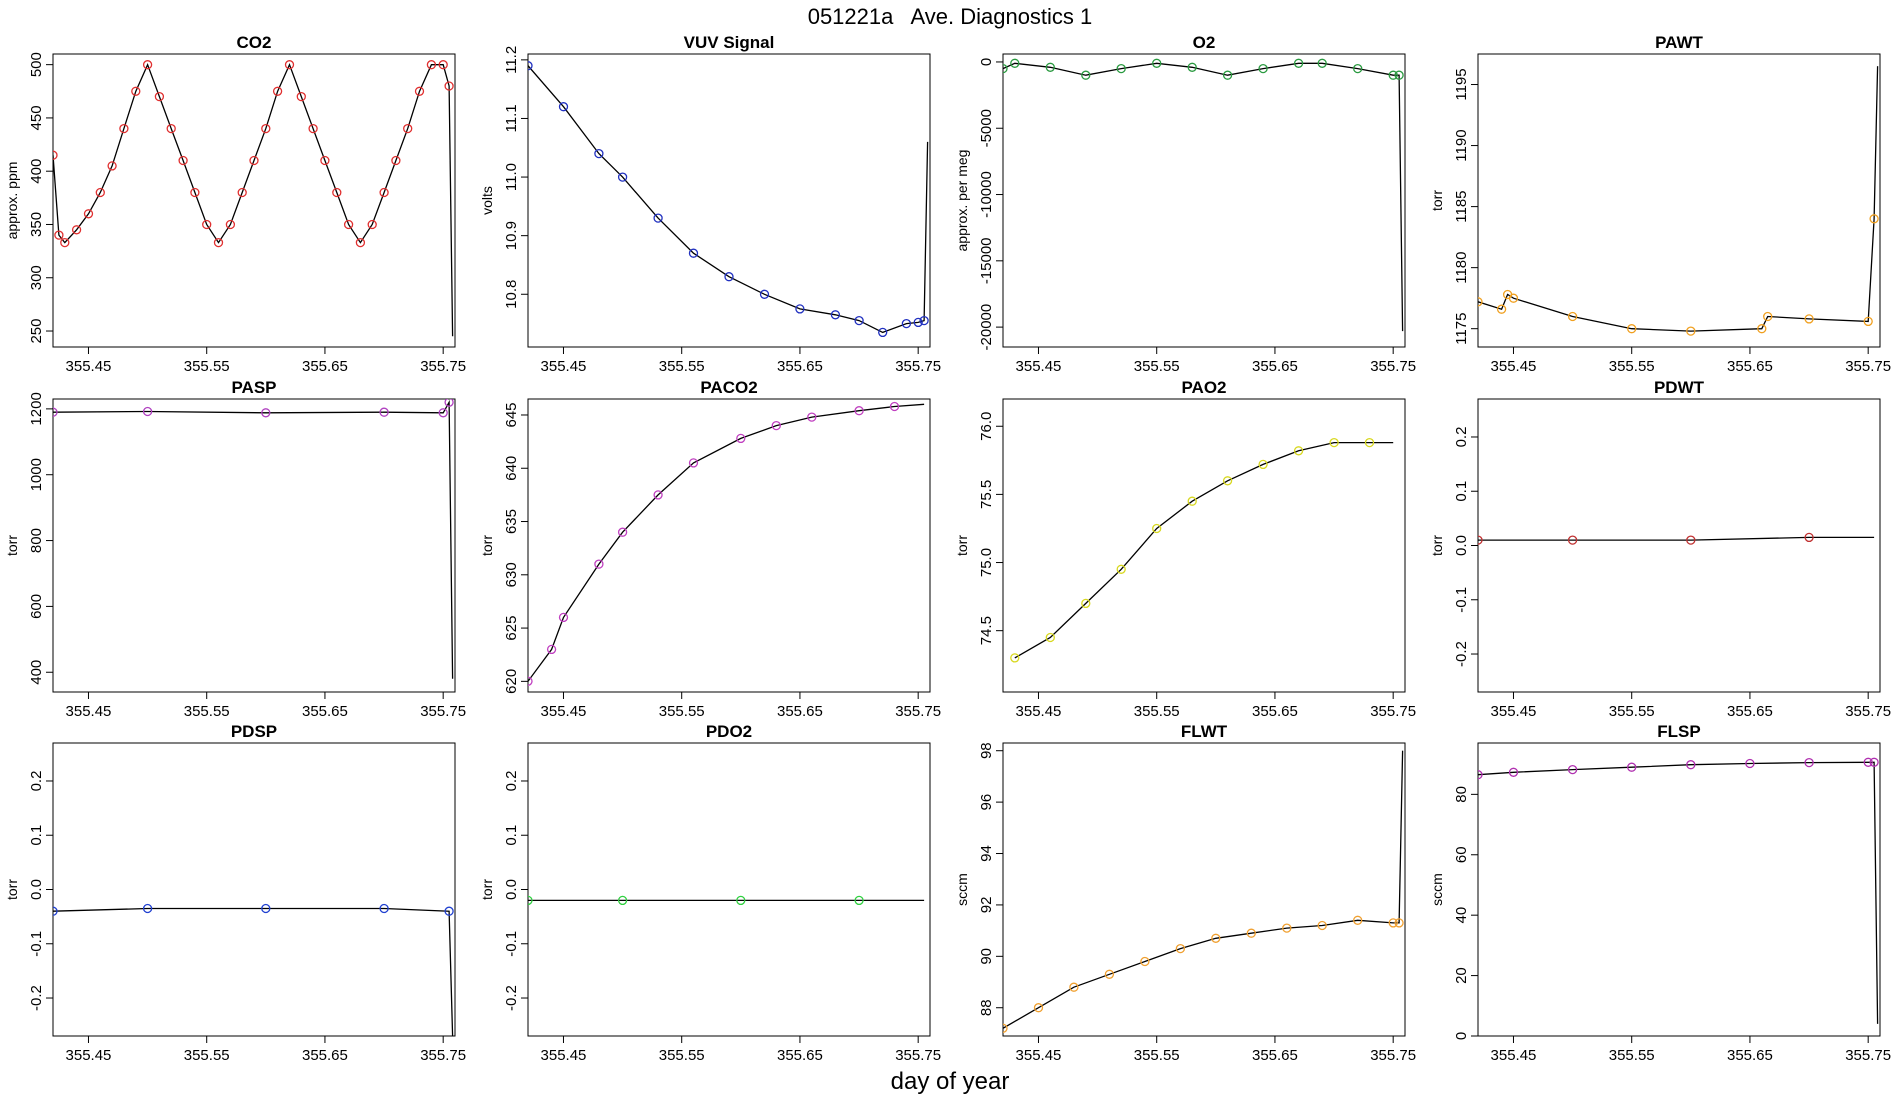  What do you see at coordinates (36, 64) in the screenshot?
I see `y-tick-label: 500` at bounding box center [36, 64].